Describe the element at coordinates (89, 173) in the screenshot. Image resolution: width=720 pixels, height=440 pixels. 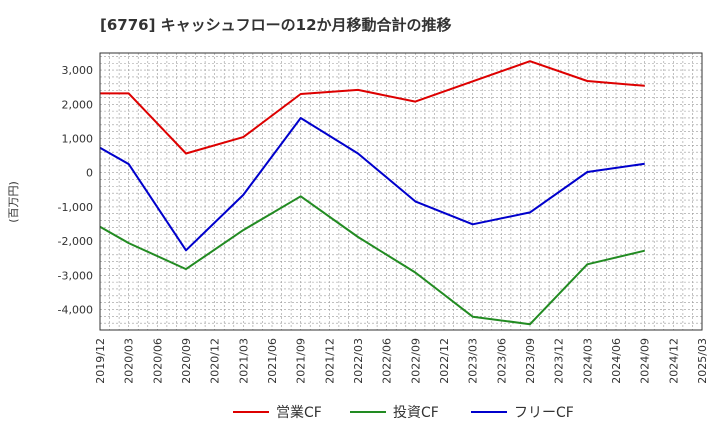
I see `y-tick-label: 0` at that location.